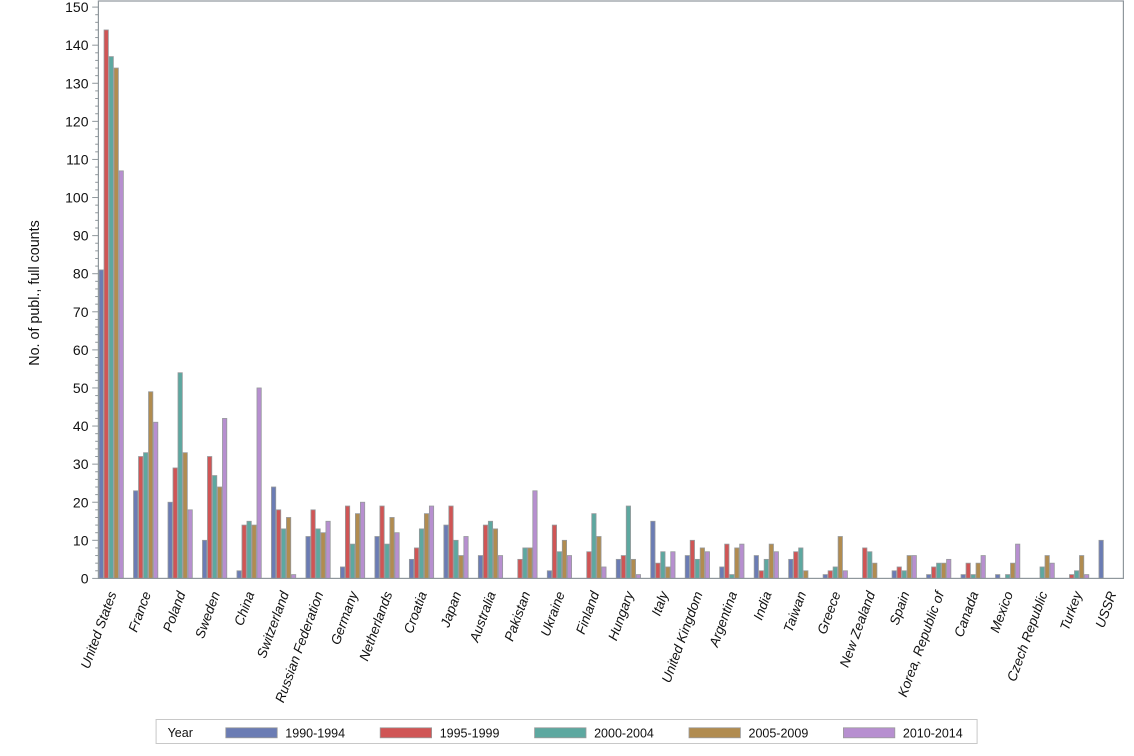  What do you see at coordinates (81, 502) in the screenshot?
I see `svg-text: 20` at bounding box center [81, 502].